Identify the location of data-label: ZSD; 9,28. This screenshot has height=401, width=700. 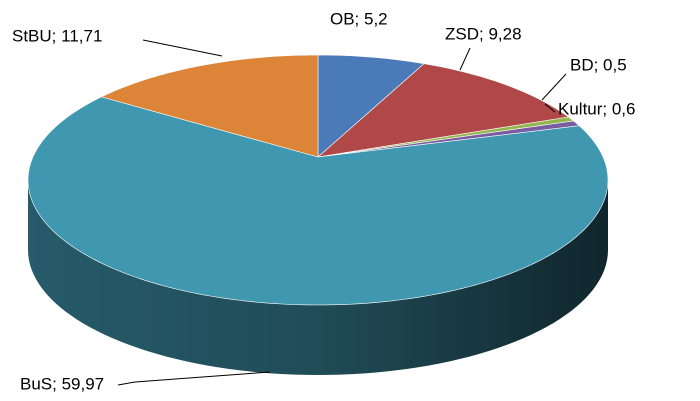
(483, 33).